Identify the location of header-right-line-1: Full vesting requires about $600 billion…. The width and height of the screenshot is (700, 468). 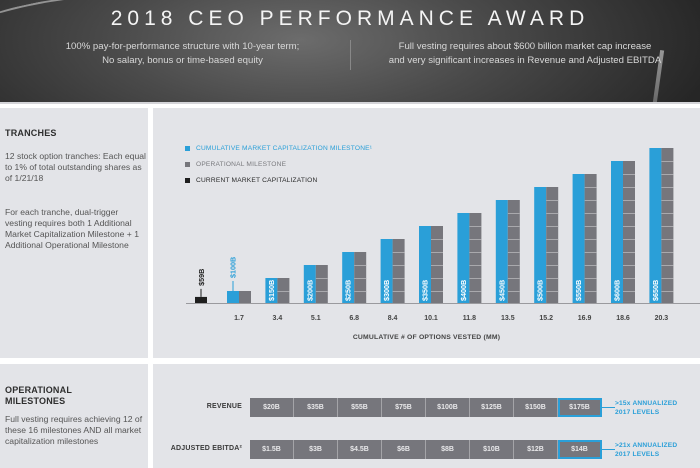
(525, 46).